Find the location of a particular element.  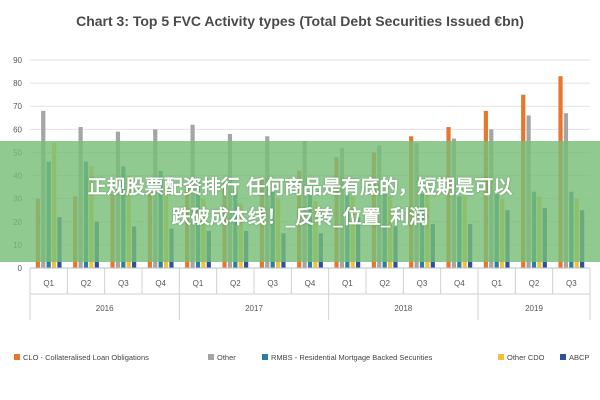

overlay-line-1: 正规股票配资排行 任何商品是有底的，短期是可以 is located at coordinates (300, 186).